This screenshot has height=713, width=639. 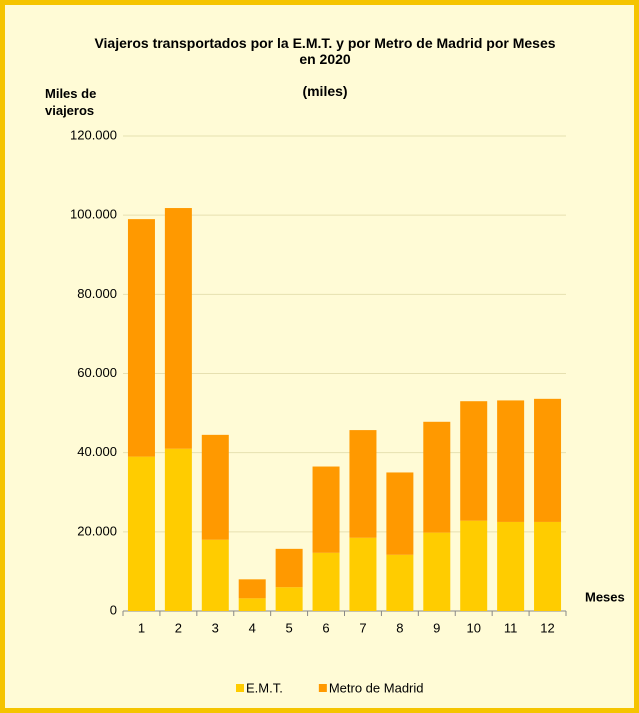 What do you see at coordinates (71, 102) in the screenshot?
I see `y-axis-label: Miles de viajeros` at bounding box center [71, 102].